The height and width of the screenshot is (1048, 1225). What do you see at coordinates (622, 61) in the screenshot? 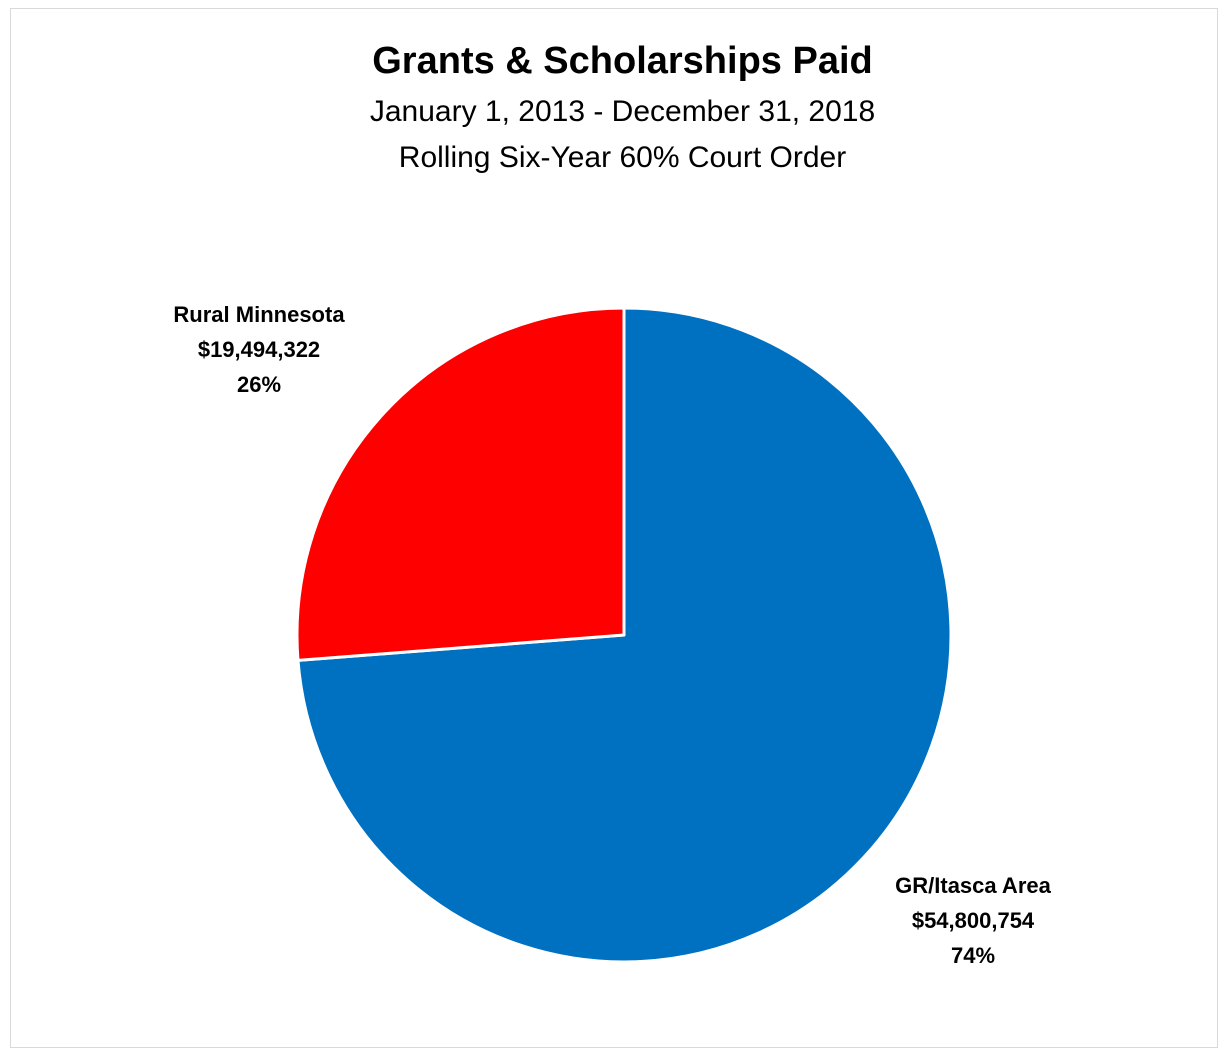
I see `chart-title: Grants & Scholarships Paid` at bounding box center [622, 61].